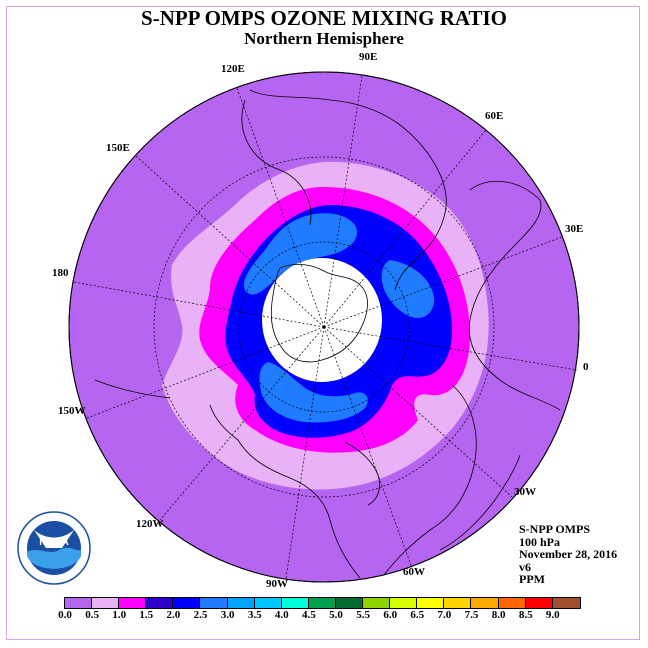  I want to click on info-version: v6, so click(525, 566).